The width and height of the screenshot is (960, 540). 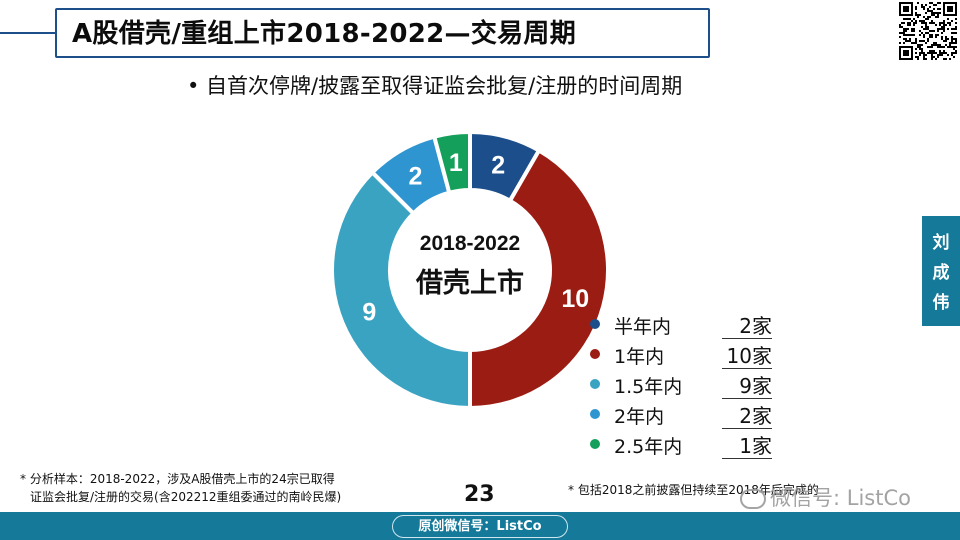 What do you see at coordinates (575, 299) in the screenshot?
I see `slice-data-label: 10` at bounding box center [575, 299].